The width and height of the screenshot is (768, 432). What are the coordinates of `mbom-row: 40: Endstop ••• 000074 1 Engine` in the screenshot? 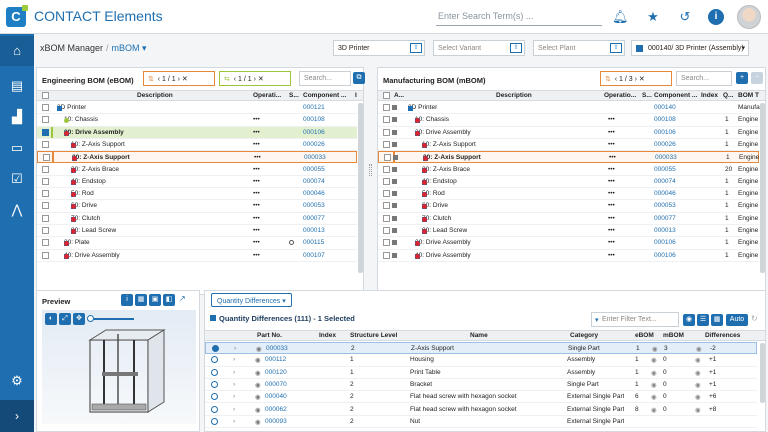 It's located at (568, 182).